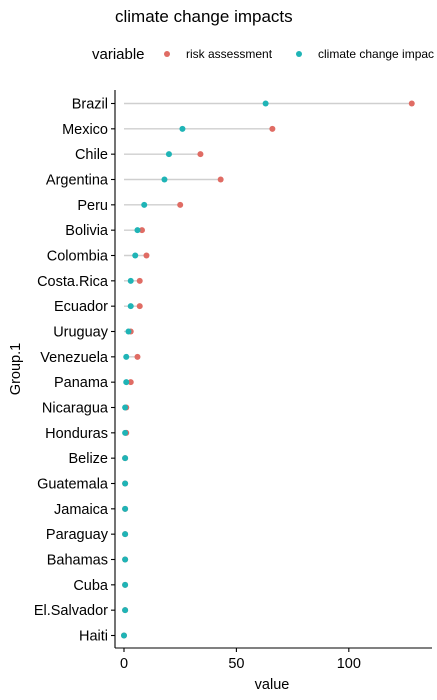 This screenshot has width=437, height=700. Describe the element at coordinates (376, 54) in the screenshot. I see `legend-label-climate-change-impacts: climate change impac` at that location.